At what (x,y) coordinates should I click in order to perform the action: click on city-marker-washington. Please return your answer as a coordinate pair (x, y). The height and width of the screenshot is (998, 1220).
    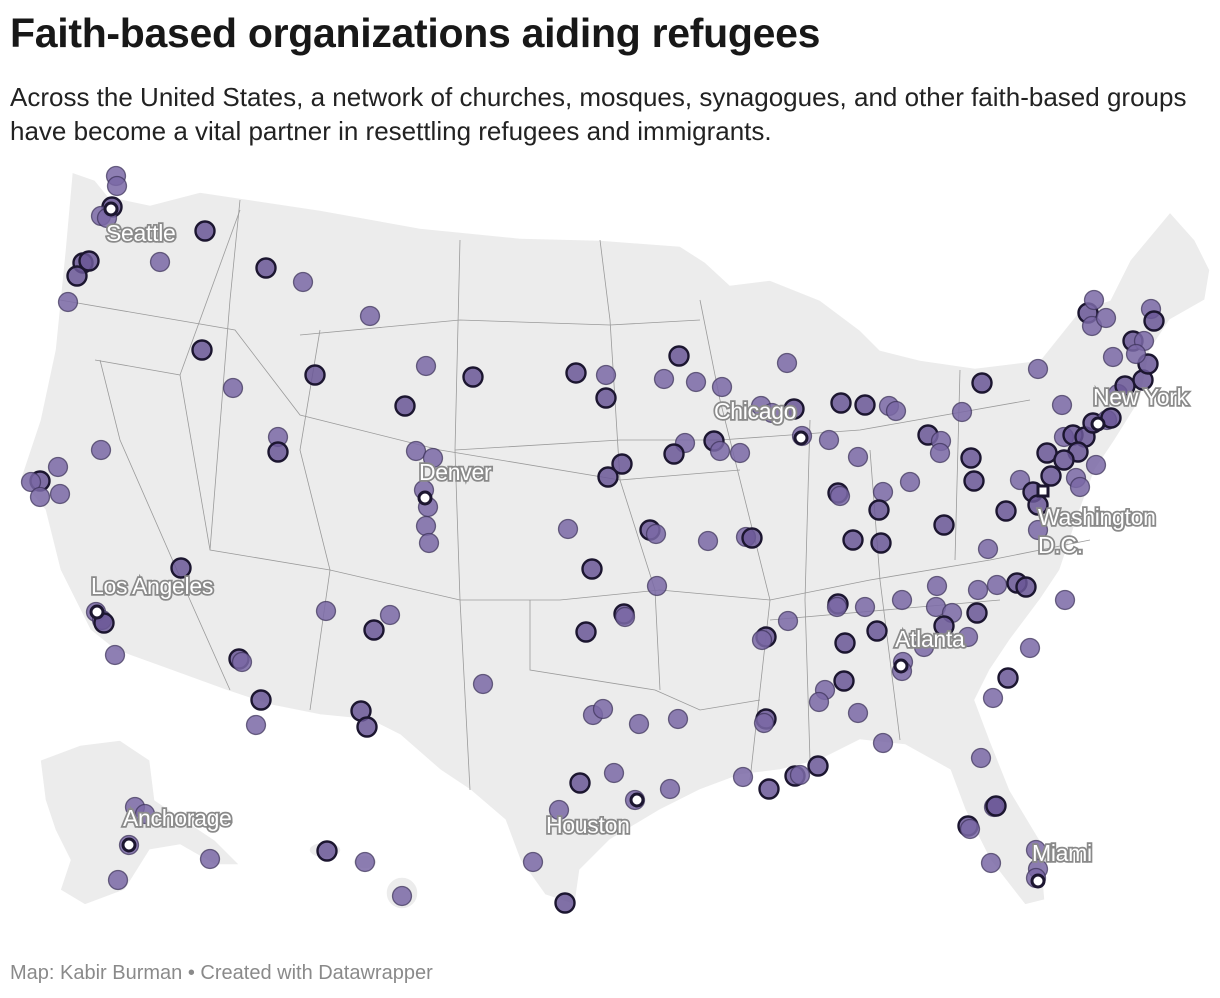
    Looking at the image, I should click on (1043, 491).